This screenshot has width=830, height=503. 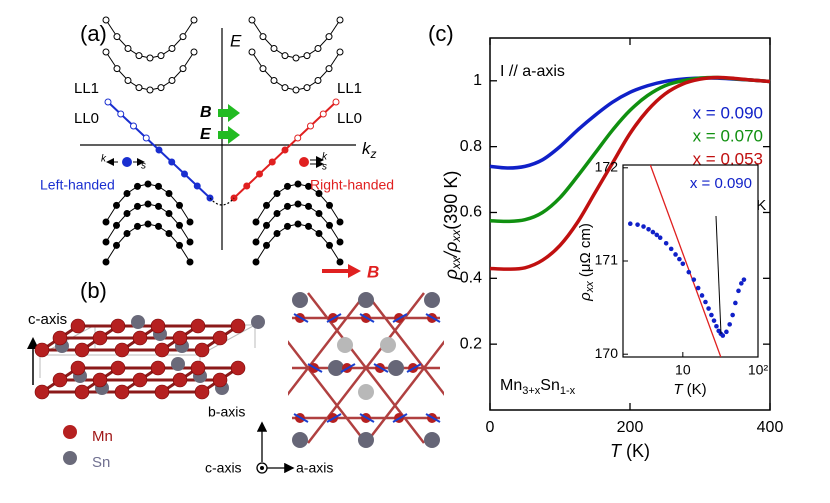 I want to click on legend-sn, so click(x=70, y=458).